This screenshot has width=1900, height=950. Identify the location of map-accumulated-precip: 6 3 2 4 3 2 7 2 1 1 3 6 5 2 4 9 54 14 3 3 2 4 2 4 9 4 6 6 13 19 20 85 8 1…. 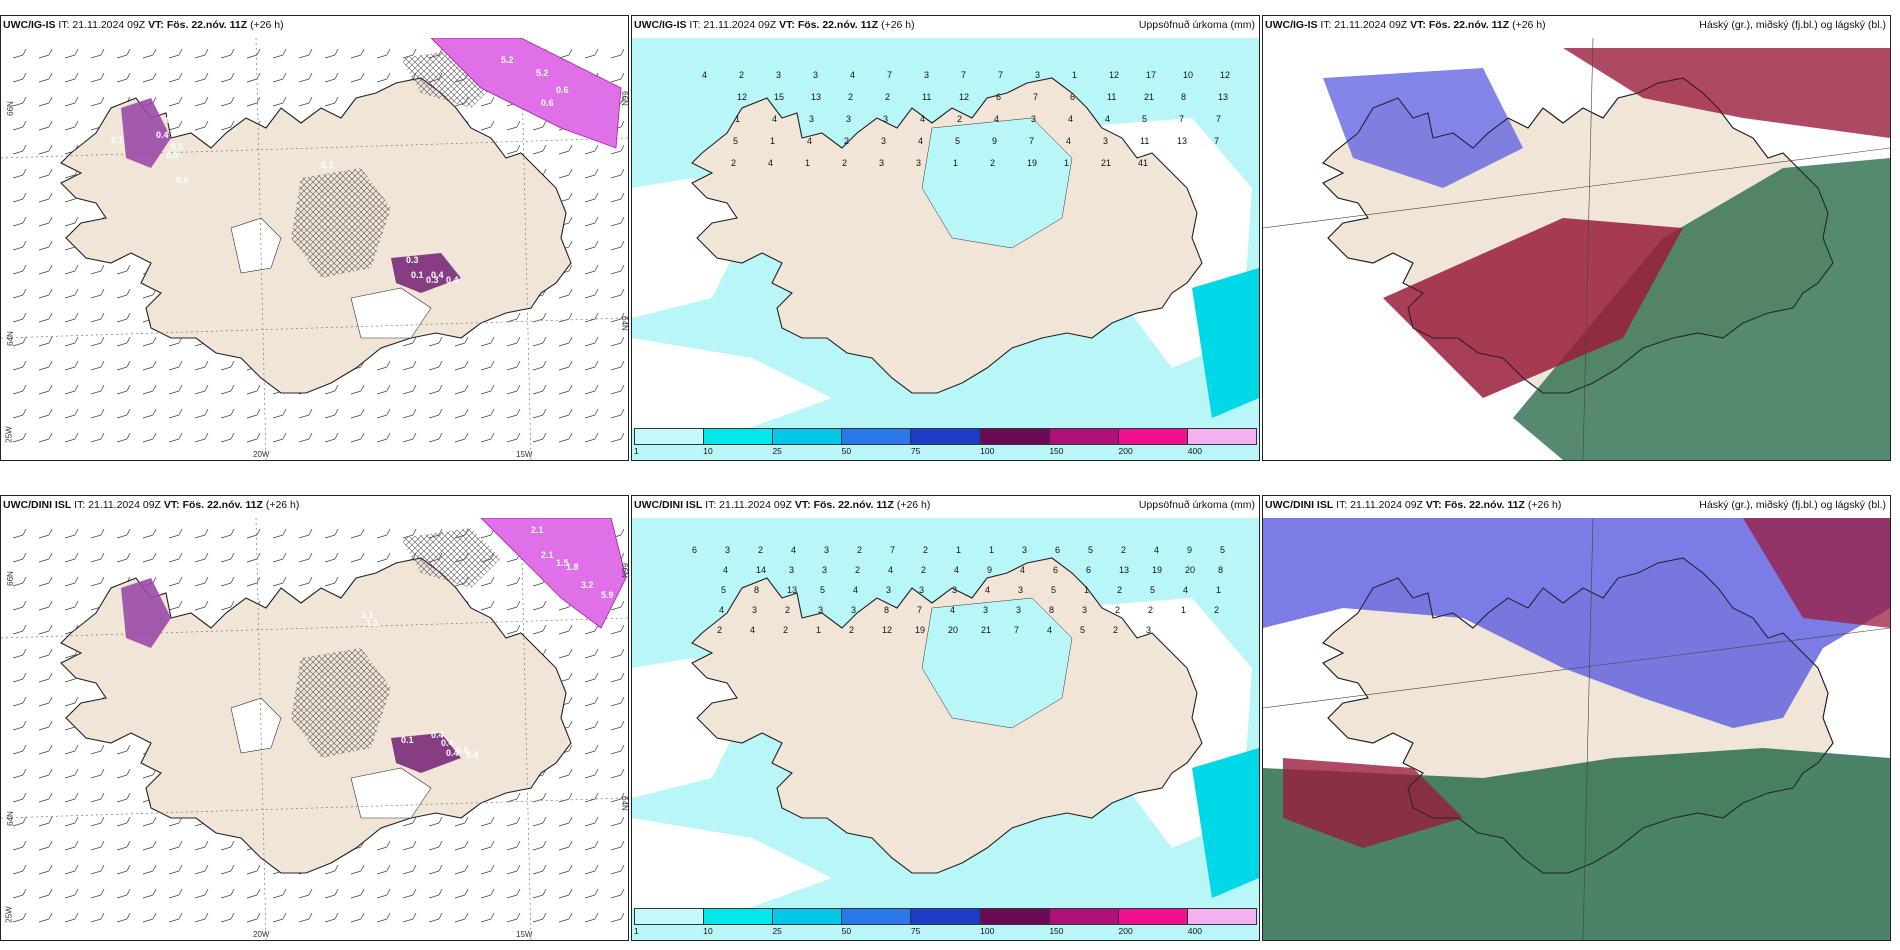
(945, 729).